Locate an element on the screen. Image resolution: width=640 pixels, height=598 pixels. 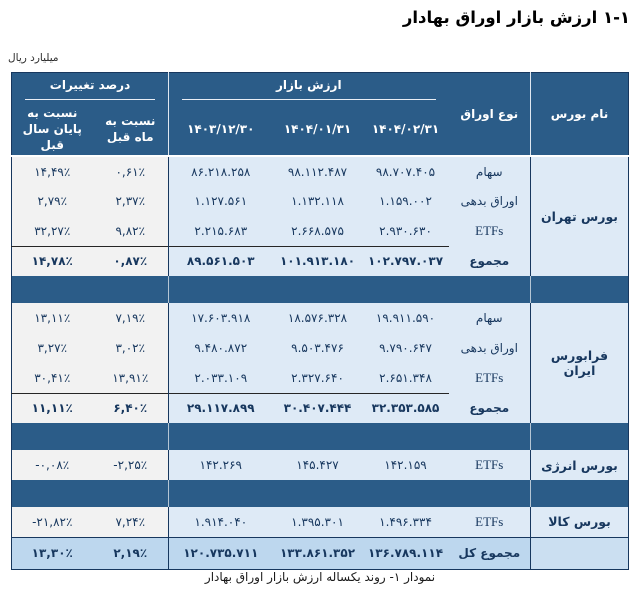
value-cell: ۱۰۱.۹۱۳.۱۸۰ is located at coordinates (317, 261).